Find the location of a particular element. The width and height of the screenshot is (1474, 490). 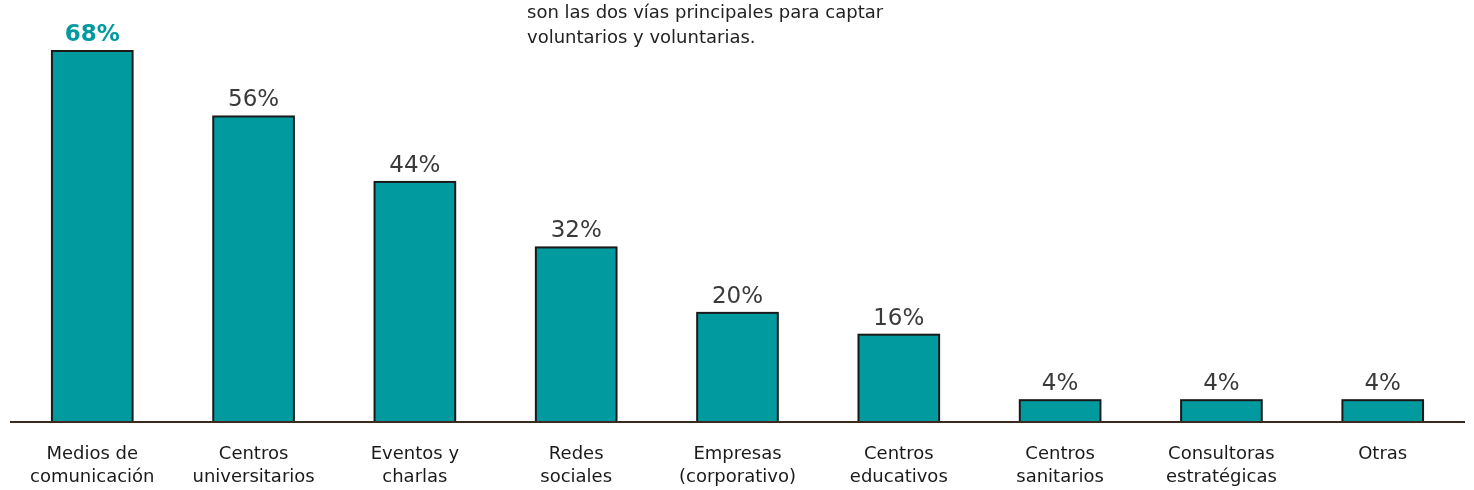

x-tick-label: Otras is located at coordinates (1383, 452).